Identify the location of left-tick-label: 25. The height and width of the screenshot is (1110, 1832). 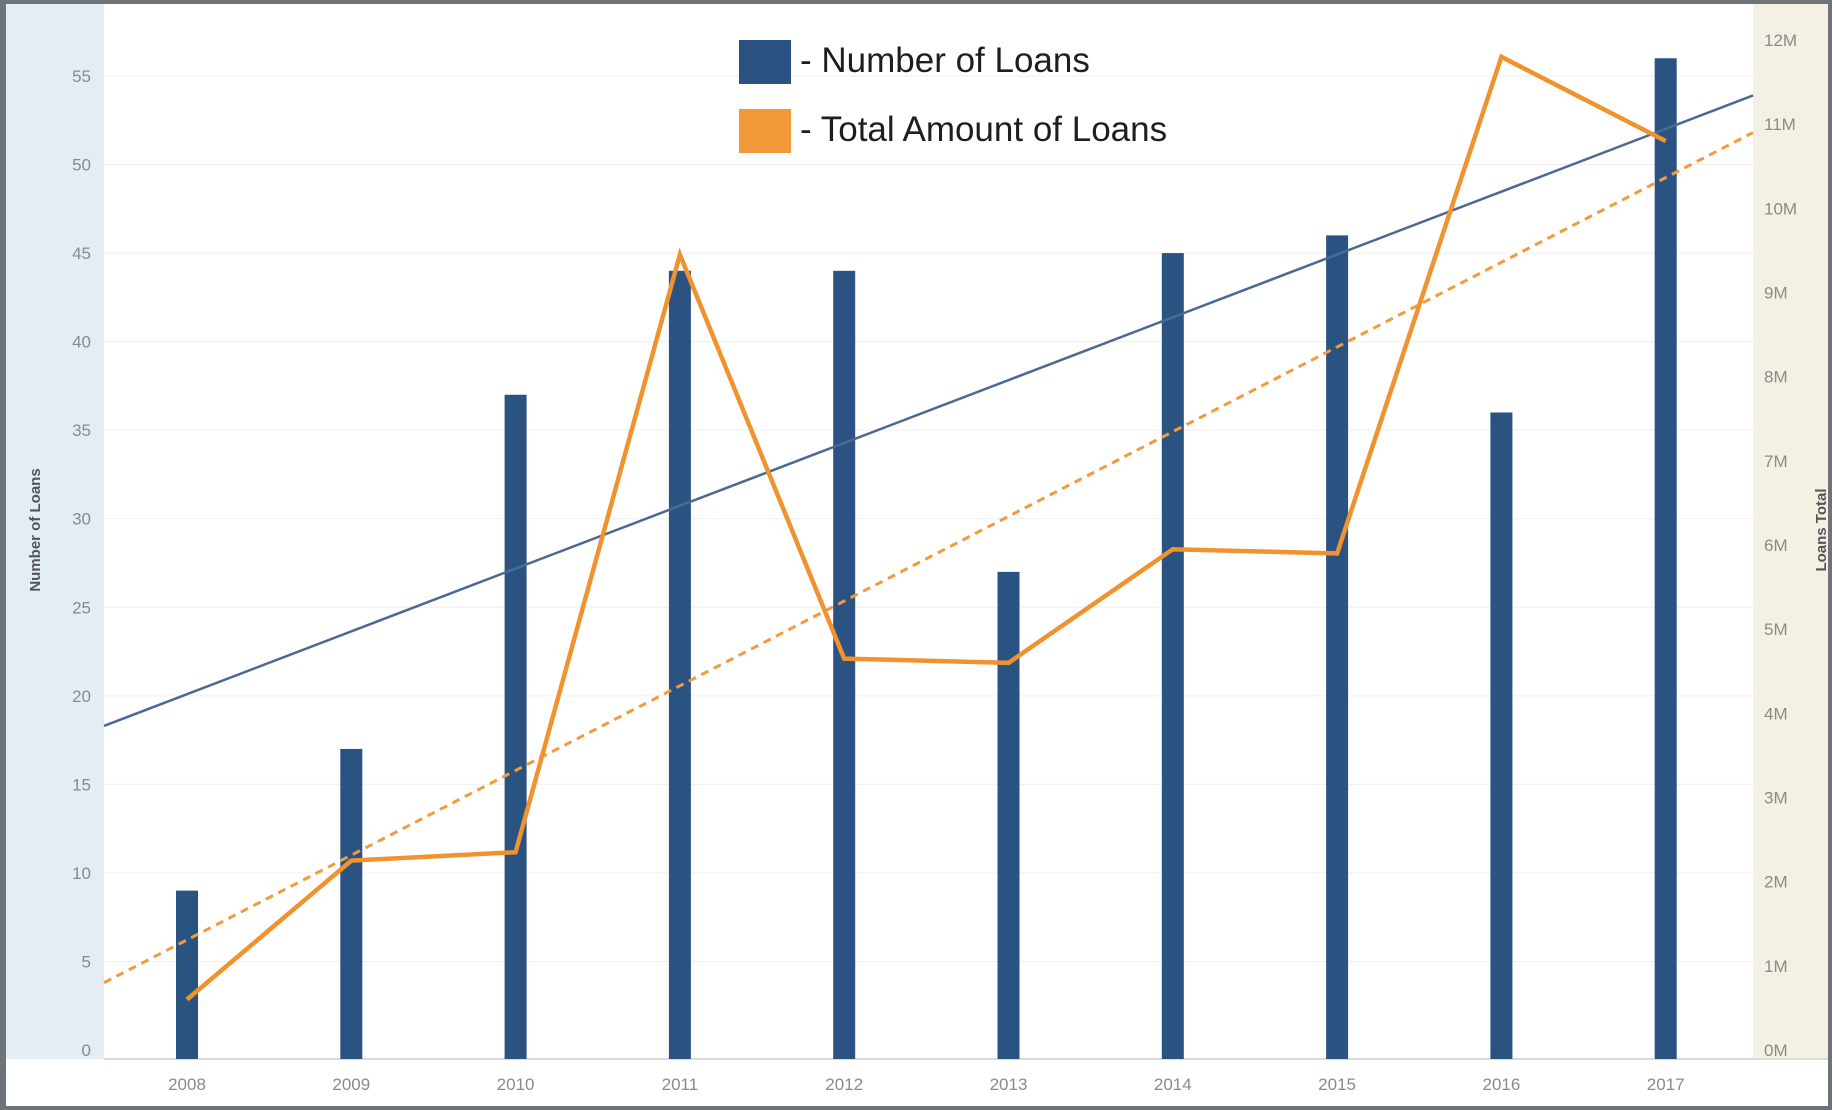
(81, 607).